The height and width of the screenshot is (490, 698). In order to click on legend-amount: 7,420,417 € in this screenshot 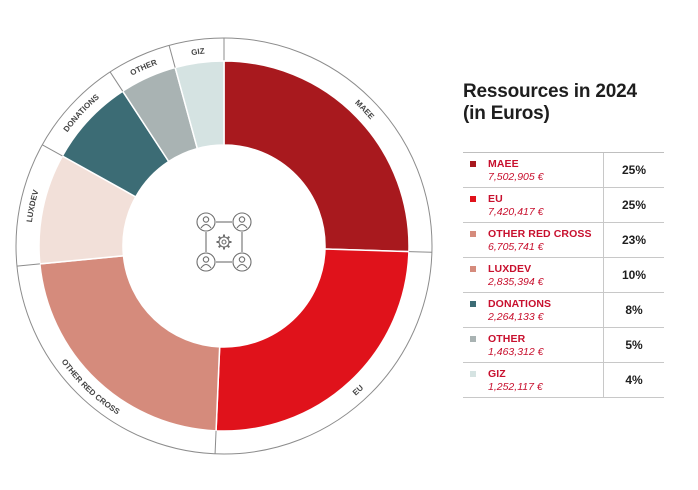, I will do `click(516, 212)`.